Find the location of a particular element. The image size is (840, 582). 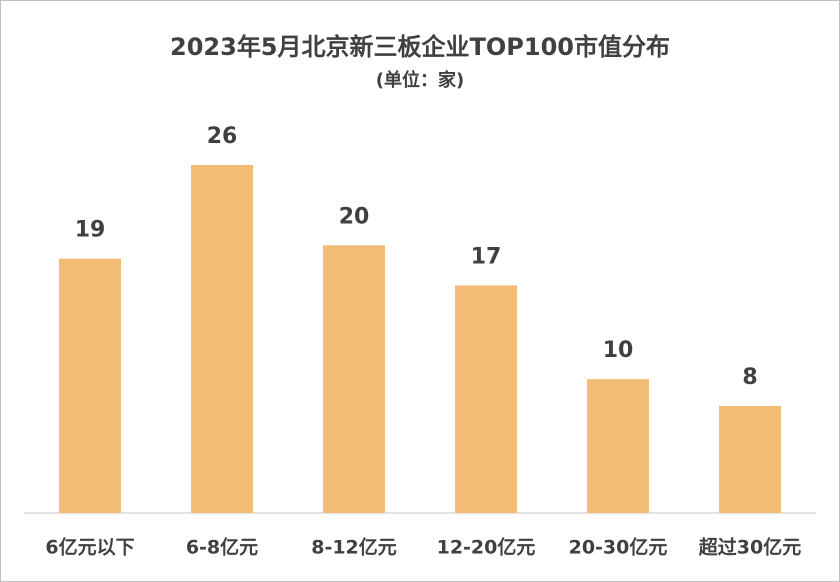

value-label: 19 is located at coordinates (90, 230).